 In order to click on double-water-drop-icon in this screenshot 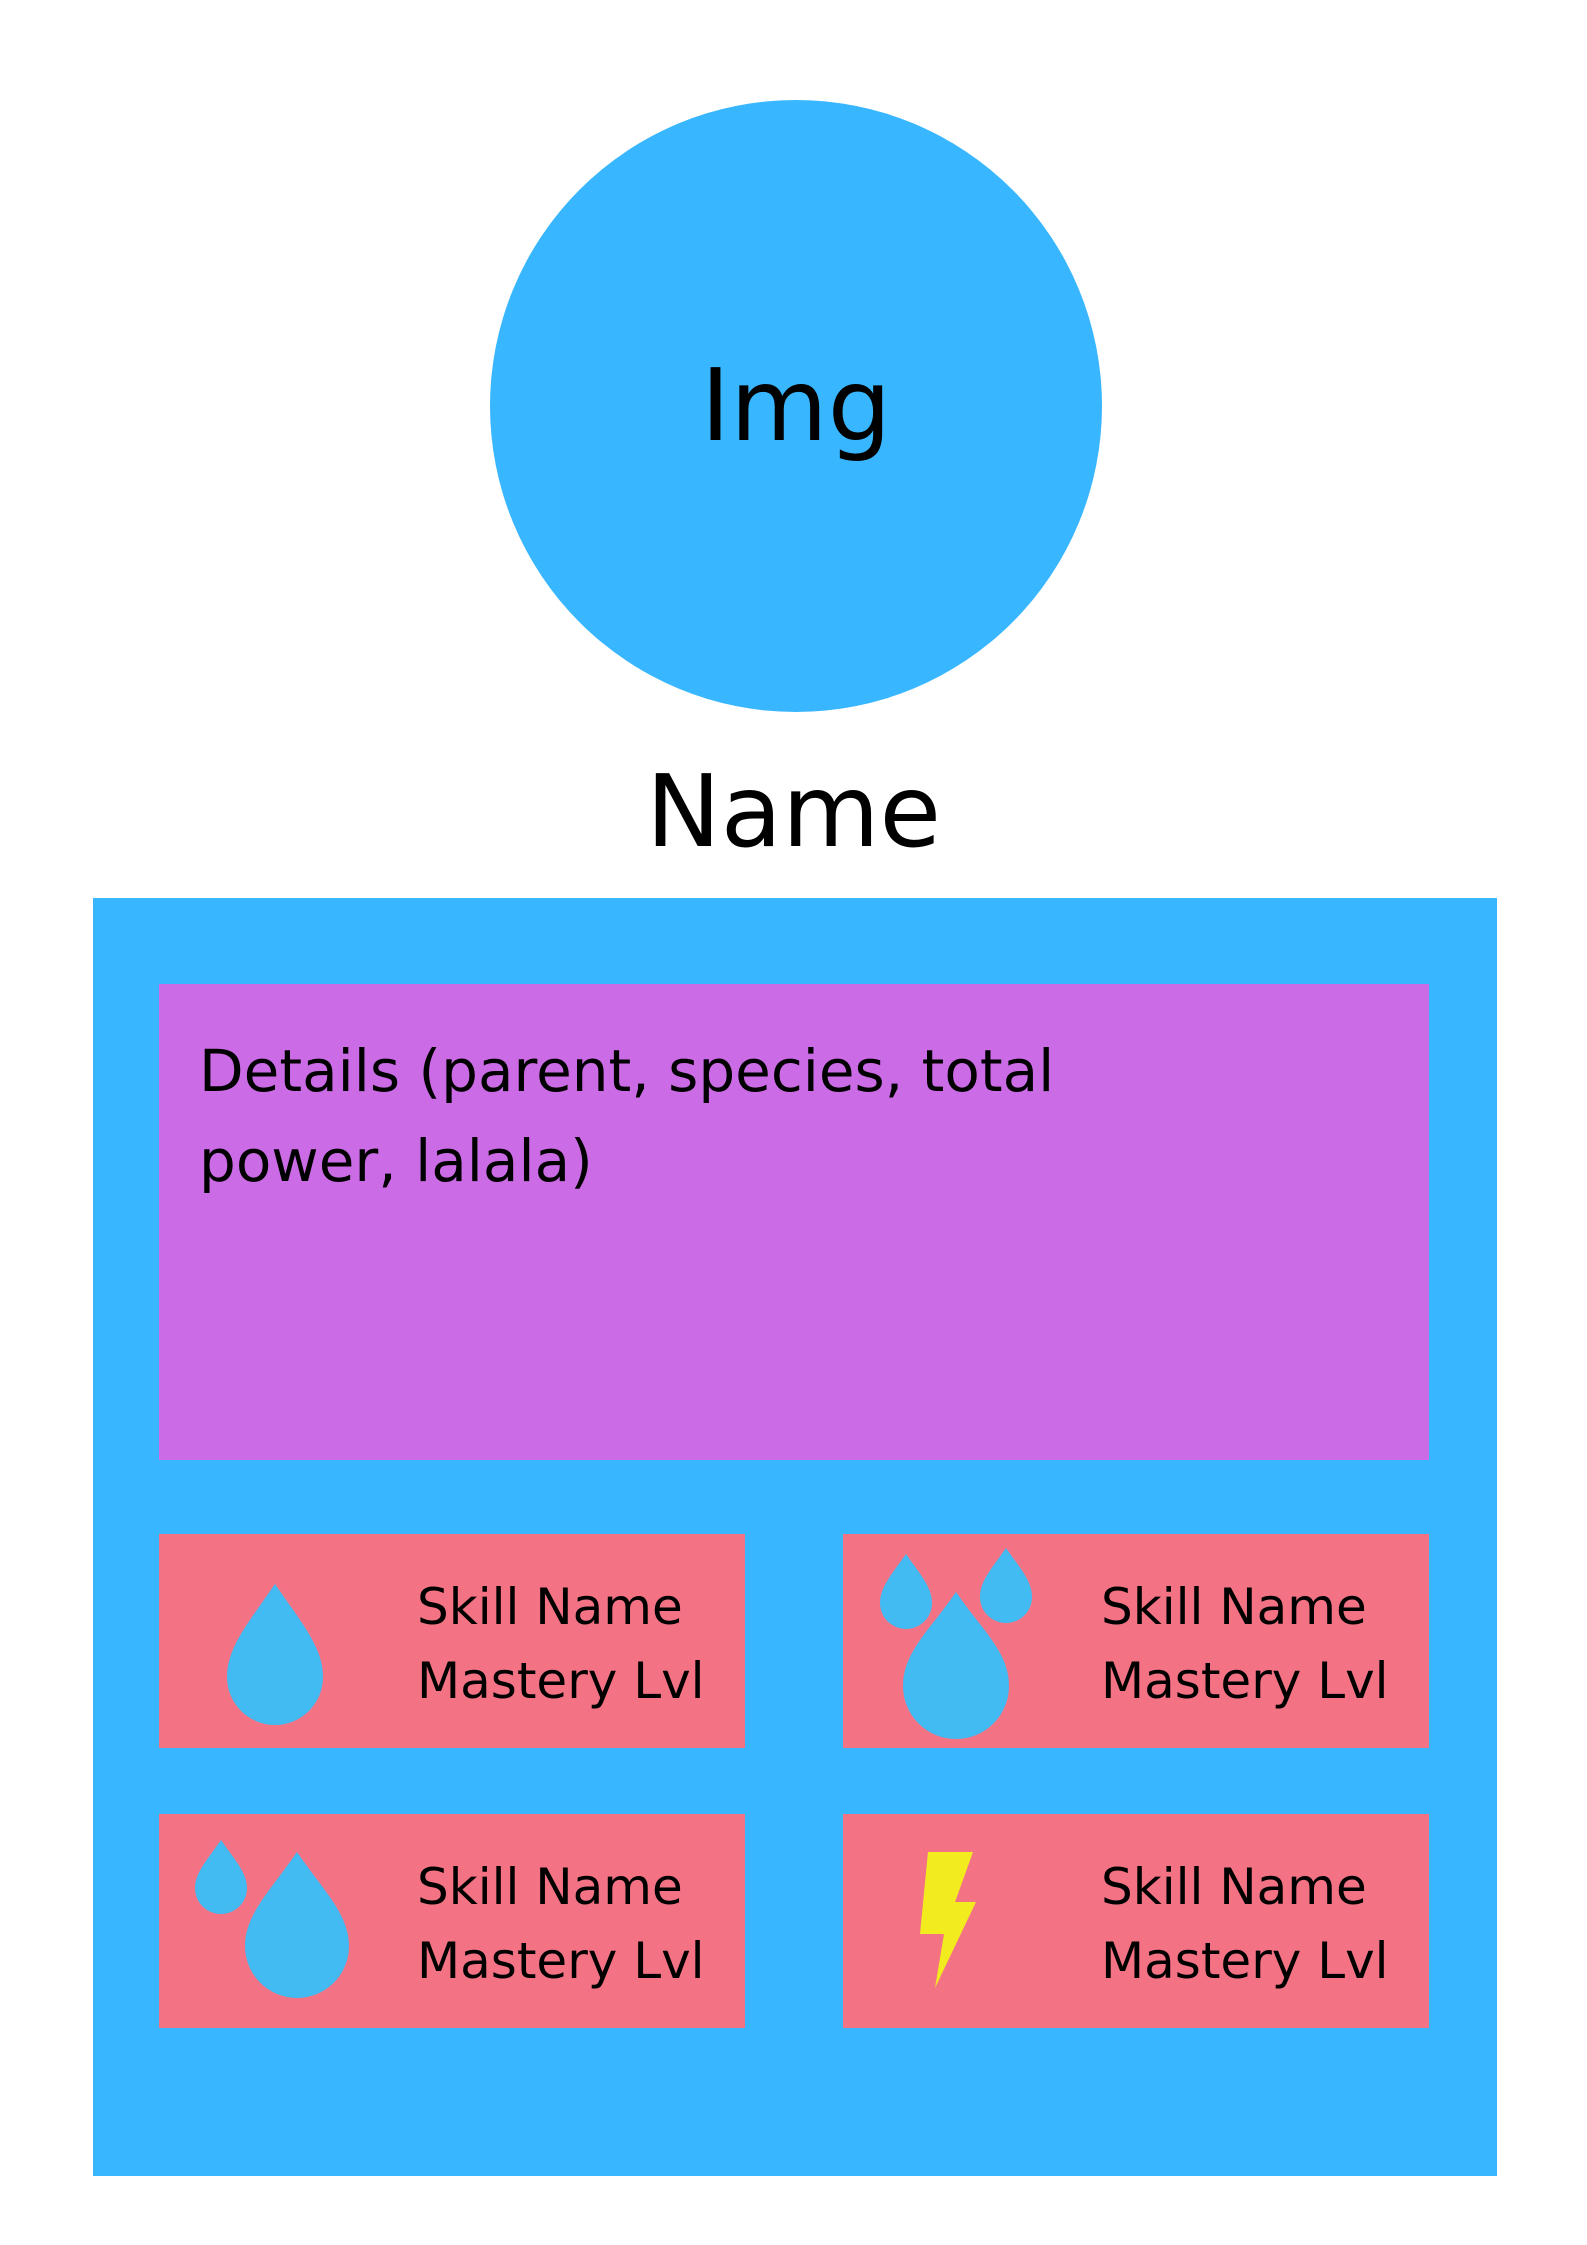, I will do `click(269, 1921)`.